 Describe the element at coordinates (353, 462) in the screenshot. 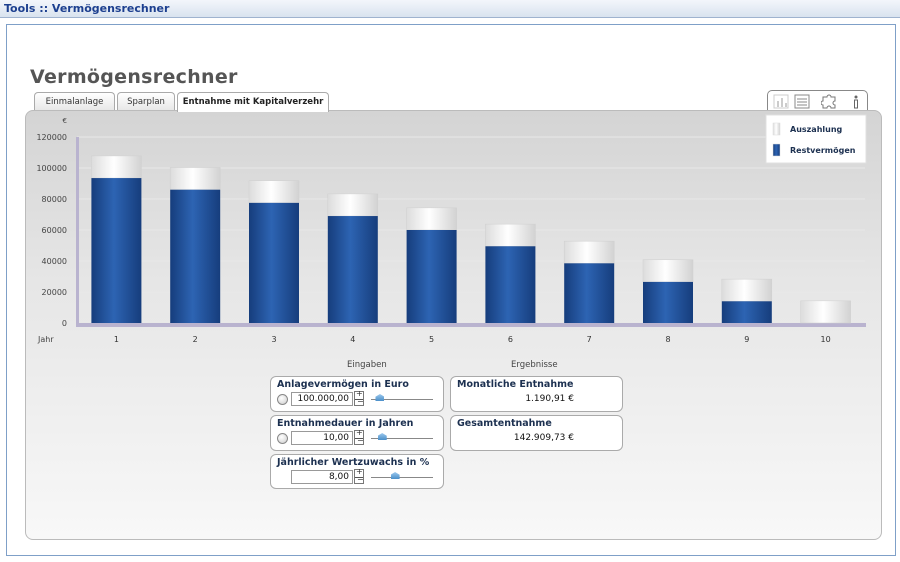

I see `wertzuwachs-label: Jährlicher Wertzuwachs in %` at that location.